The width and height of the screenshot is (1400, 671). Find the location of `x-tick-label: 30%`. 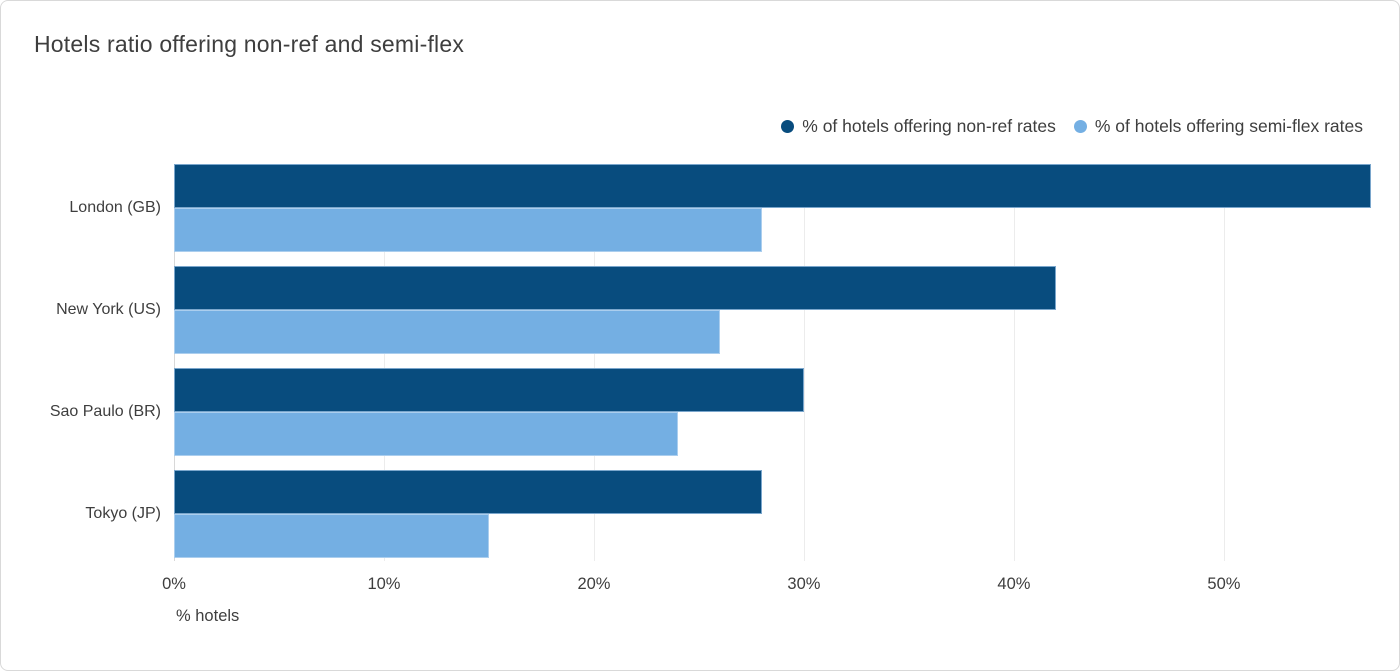

x-tick-label: 30% is located at coordinates (804, 584).